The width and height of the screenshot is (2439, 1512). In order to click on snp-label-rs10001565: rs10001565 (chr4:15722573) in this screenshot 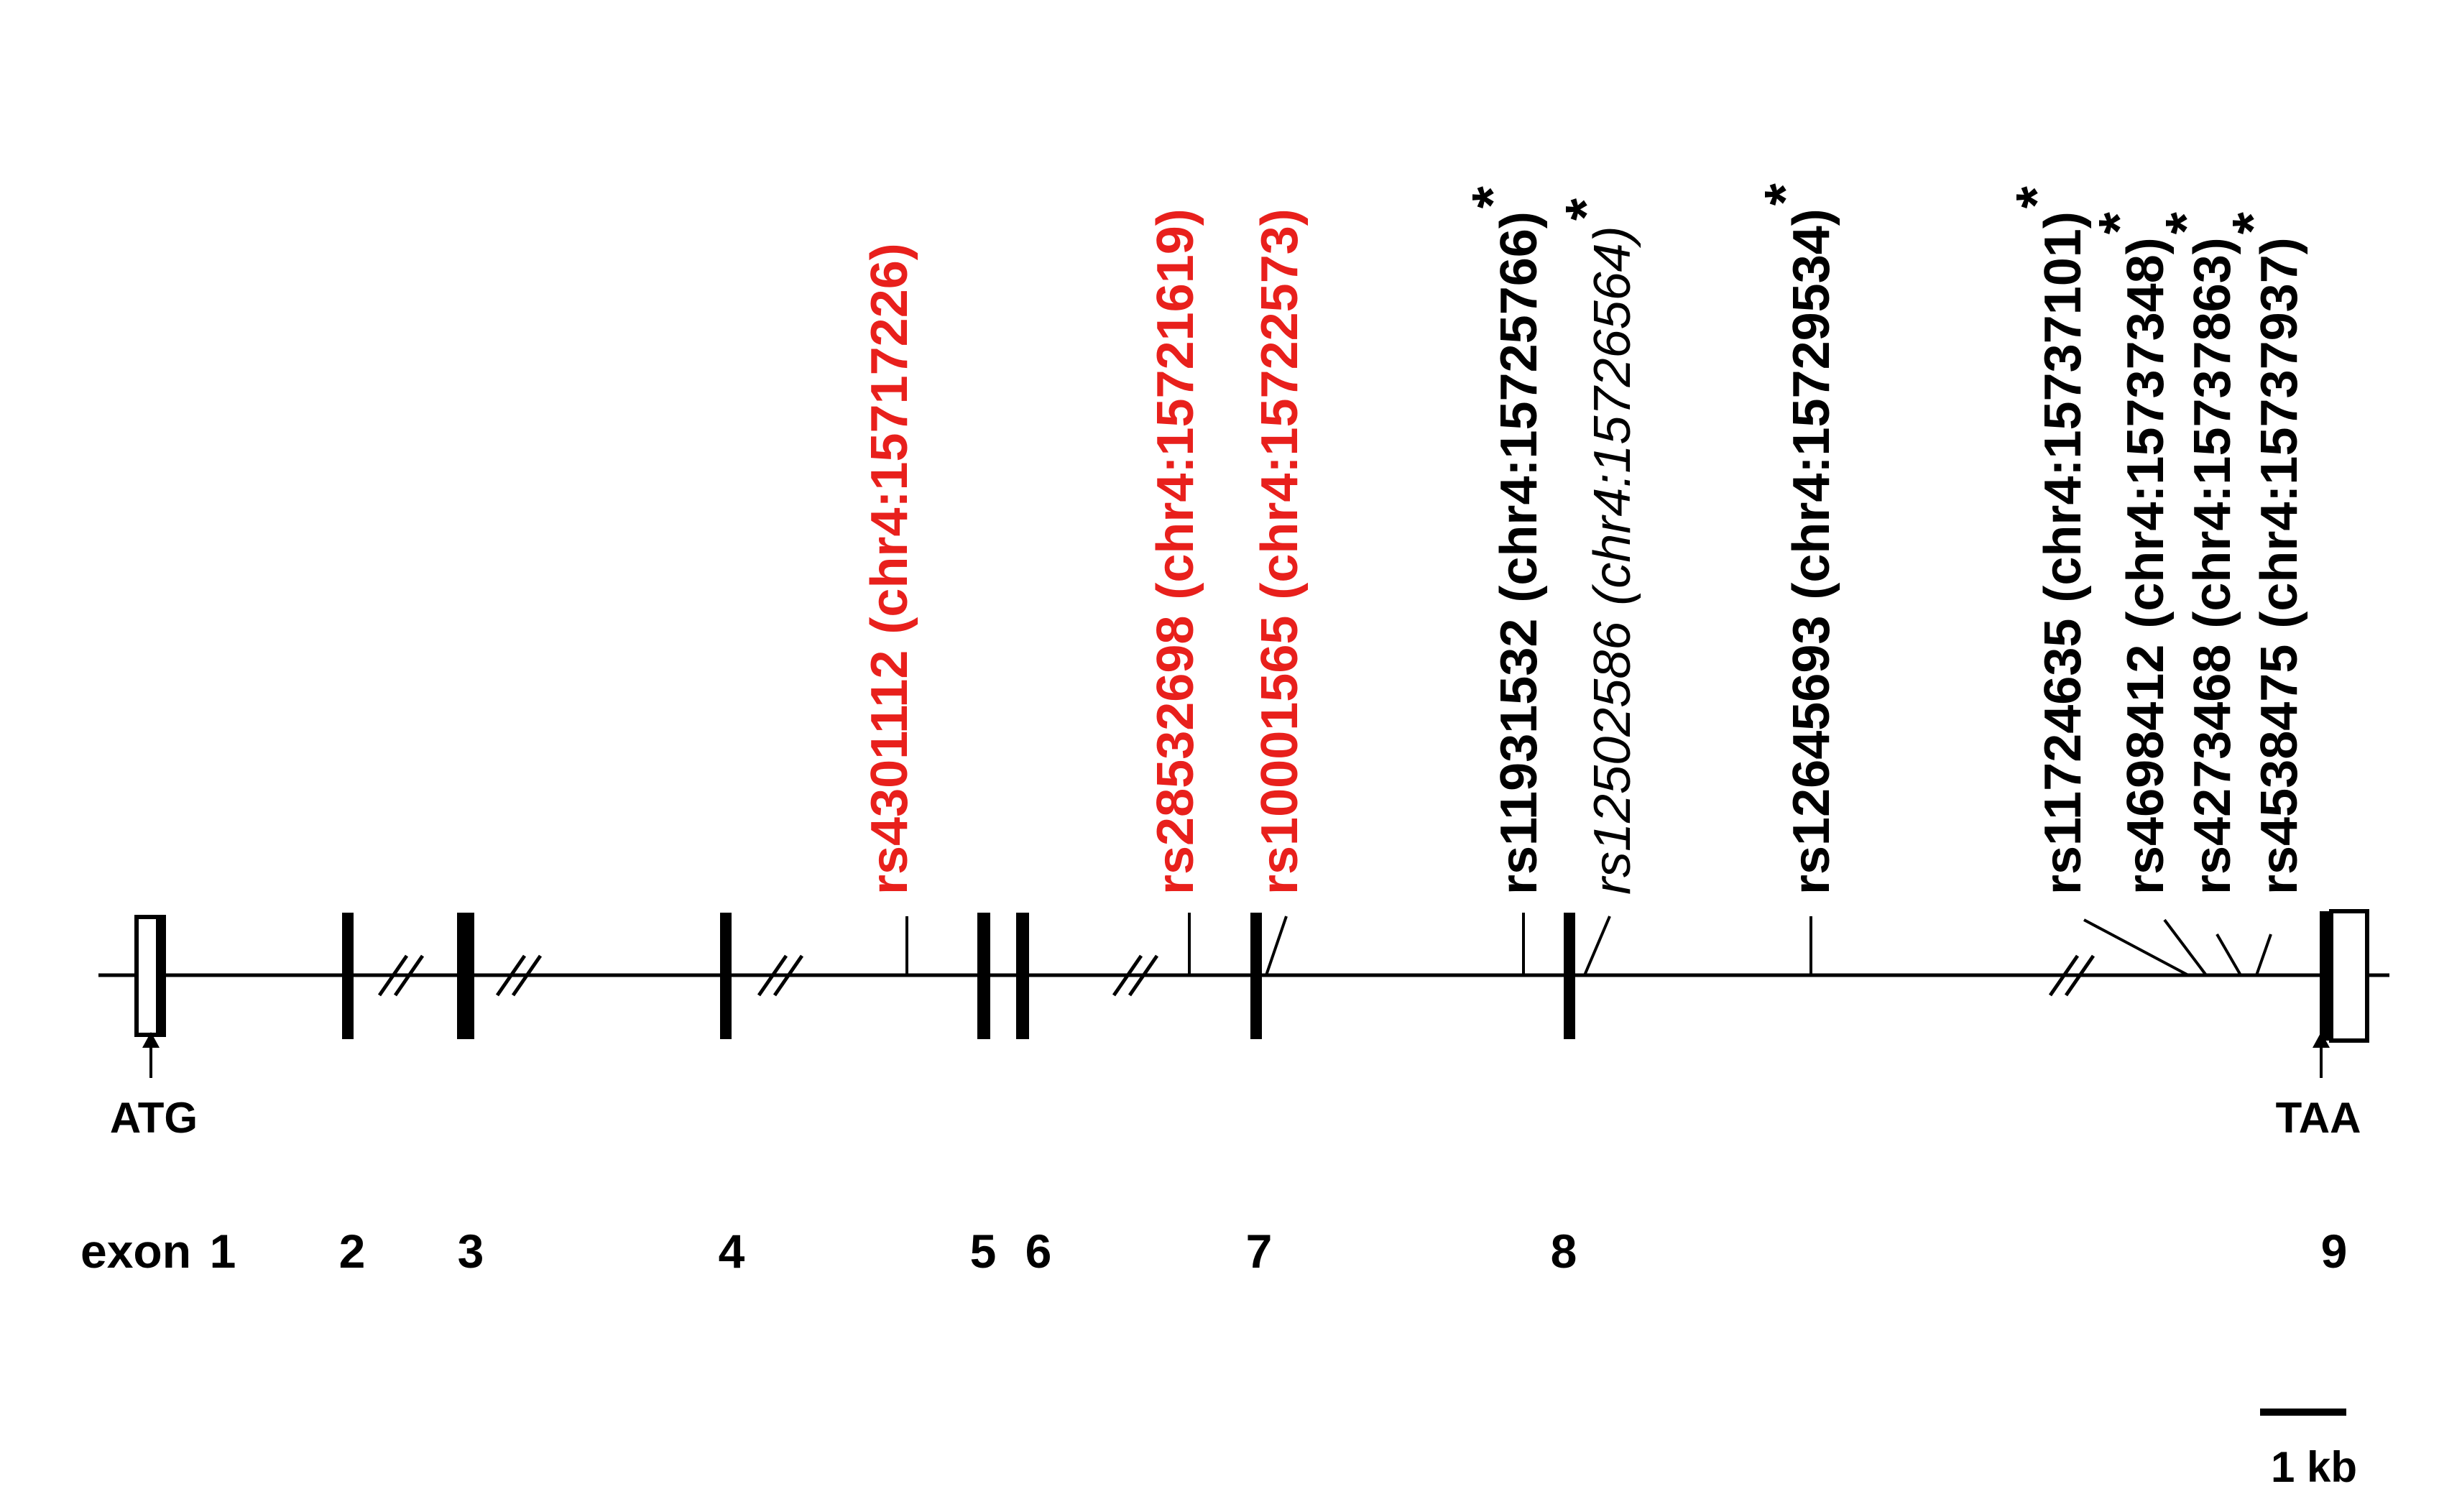, I will do `click(1280, 552)`.